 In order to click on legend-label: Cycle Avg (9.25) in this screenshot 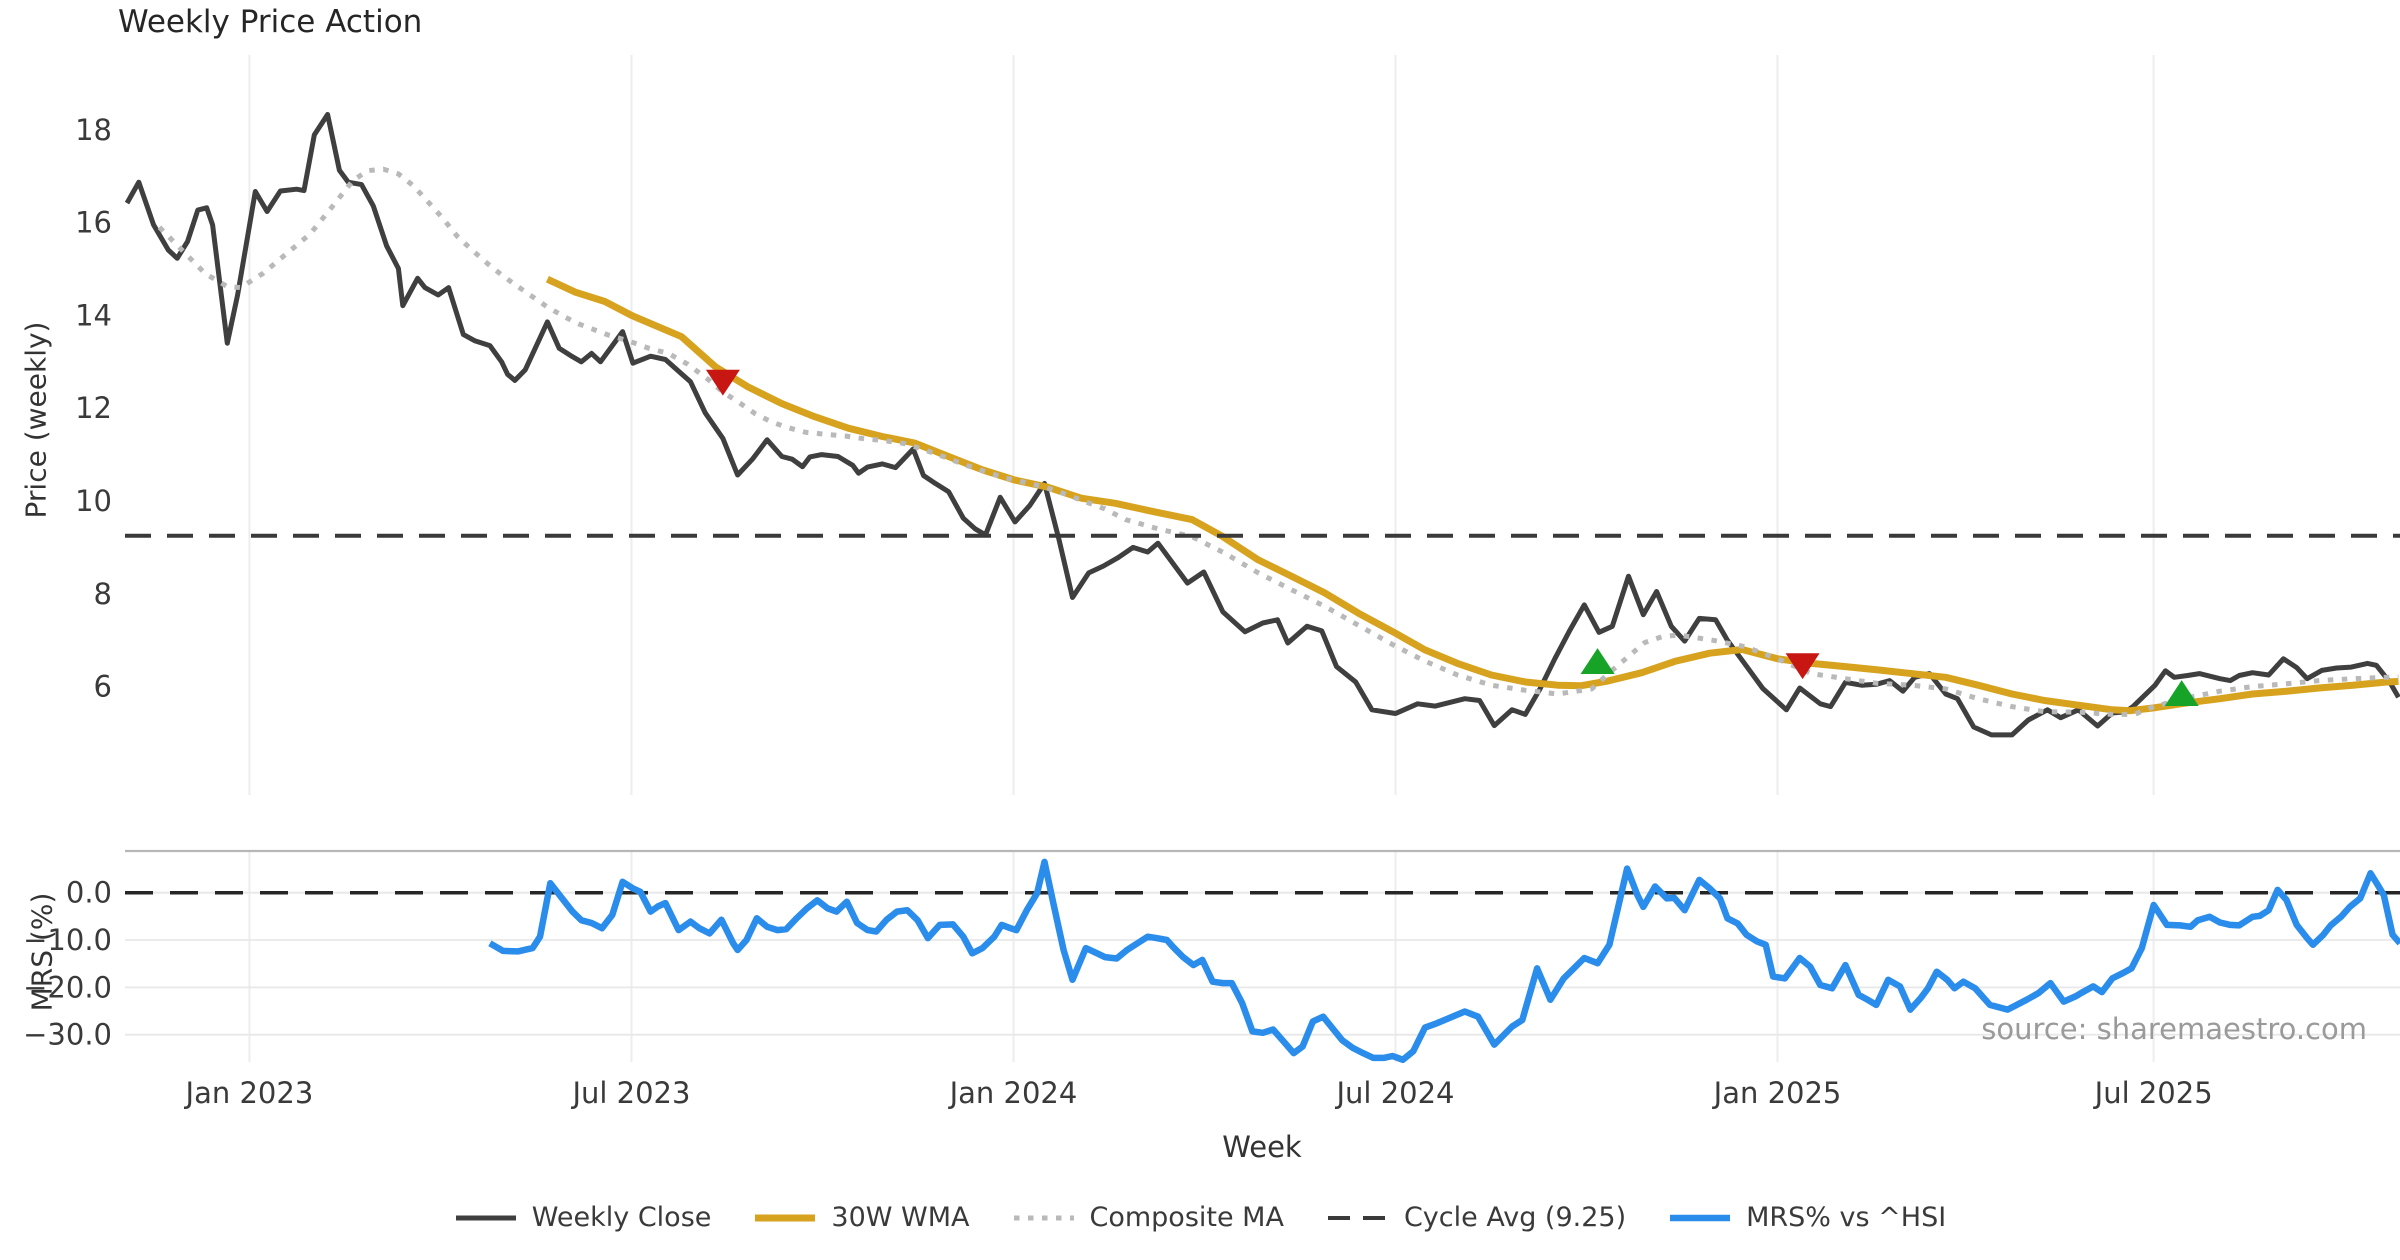, I will do `click(1515, 1217)`.